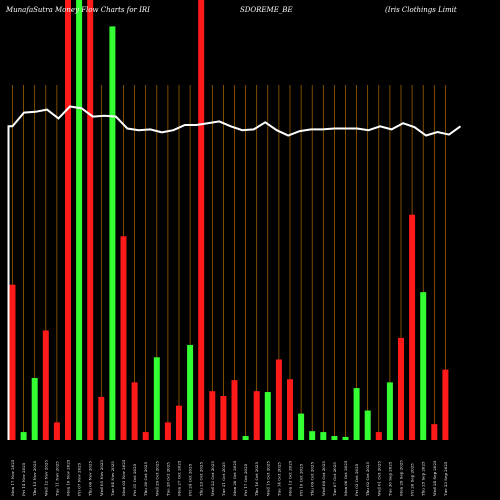 The image size is (500, 500). I want to click on date-label: Mon 27 Oct 2025, so click(179, 478).